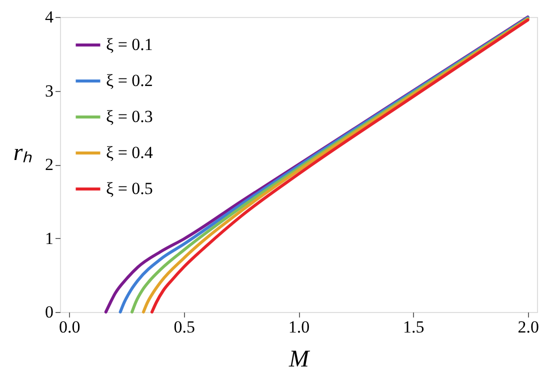  I want to click on legend-label: ξ = 0.1, so click(129, 44).